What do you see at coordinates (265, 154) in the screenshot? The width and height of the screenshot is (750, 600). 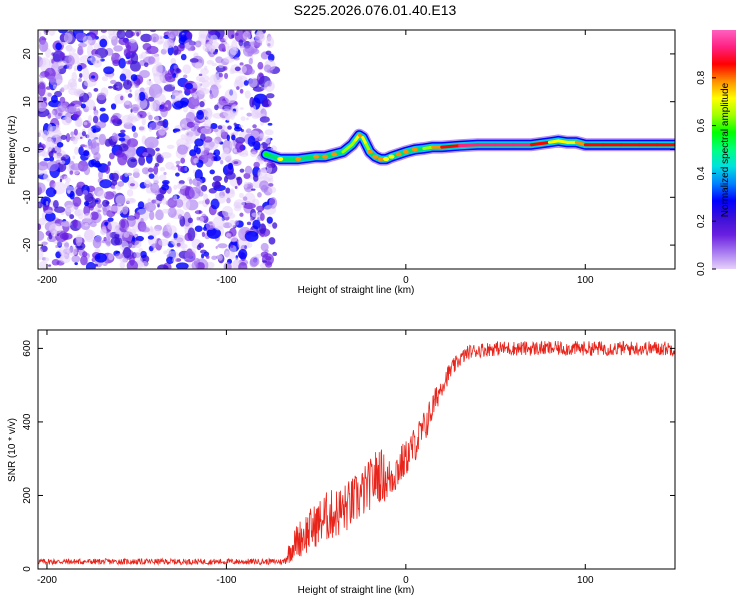 I see `heatmap-trace-spot` at bounding box center [265, 154].